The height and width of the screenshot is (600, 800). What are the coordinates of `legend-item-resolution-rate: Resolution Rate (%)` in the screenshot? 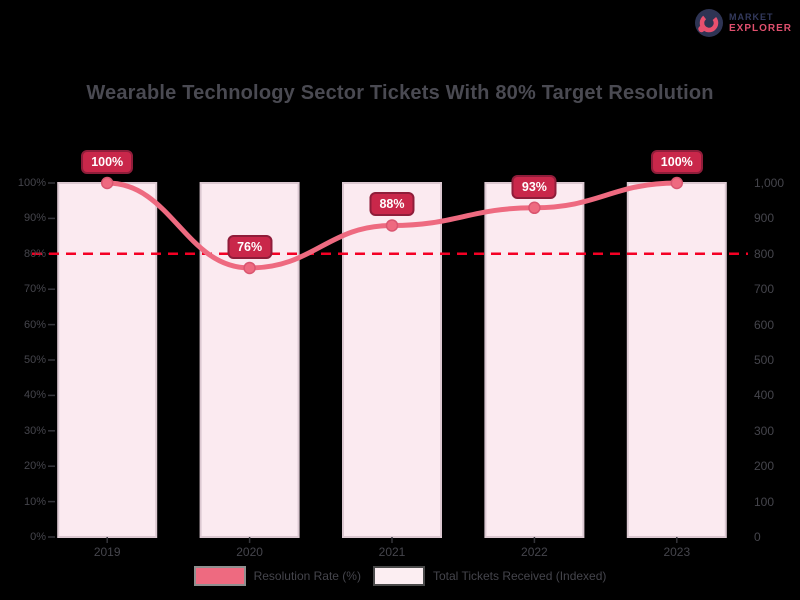 It's located at (277, 576).